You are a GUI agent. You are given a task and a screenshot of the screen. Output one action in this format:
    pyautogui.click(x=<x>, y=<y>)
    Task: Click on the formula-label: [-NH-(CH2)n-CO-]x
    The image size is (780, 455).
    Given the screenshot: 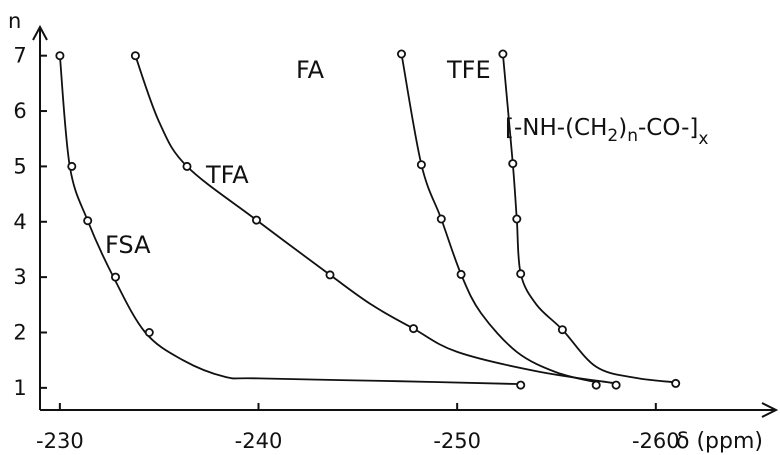 What is the action you would take?
    pyautogui.click(x=606, y=132)
    